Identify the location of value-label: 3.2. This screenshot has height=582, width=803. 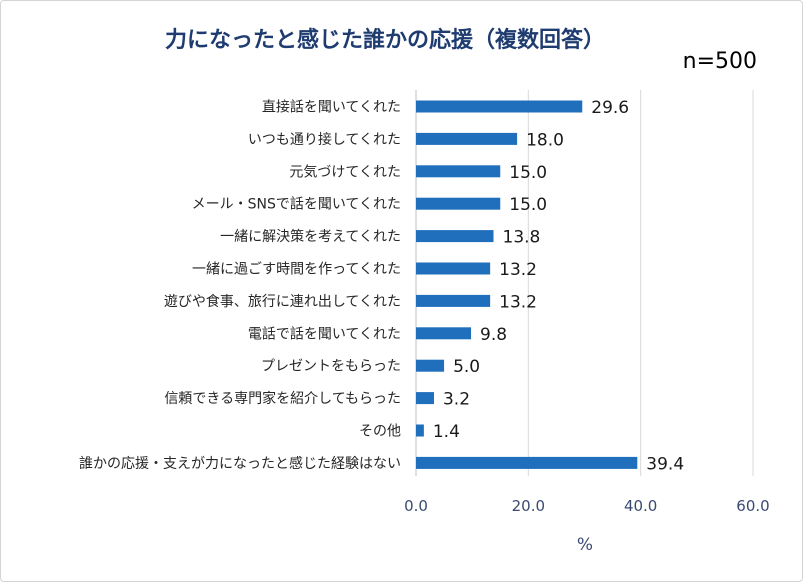
(456, 400).